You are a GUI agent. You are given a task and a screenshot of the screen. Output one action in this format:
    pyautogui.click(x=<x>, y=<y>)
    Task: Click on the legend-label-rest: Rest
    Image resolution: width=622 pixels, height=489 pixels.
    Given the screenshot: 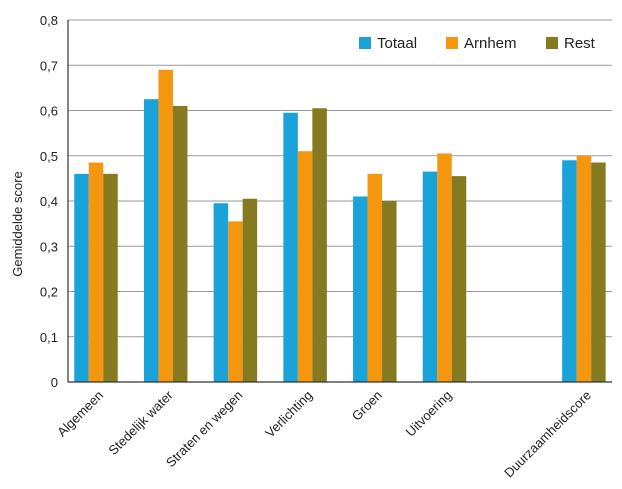 What is the action you would take?
    pyautogui.click(x=580, y=43)
    